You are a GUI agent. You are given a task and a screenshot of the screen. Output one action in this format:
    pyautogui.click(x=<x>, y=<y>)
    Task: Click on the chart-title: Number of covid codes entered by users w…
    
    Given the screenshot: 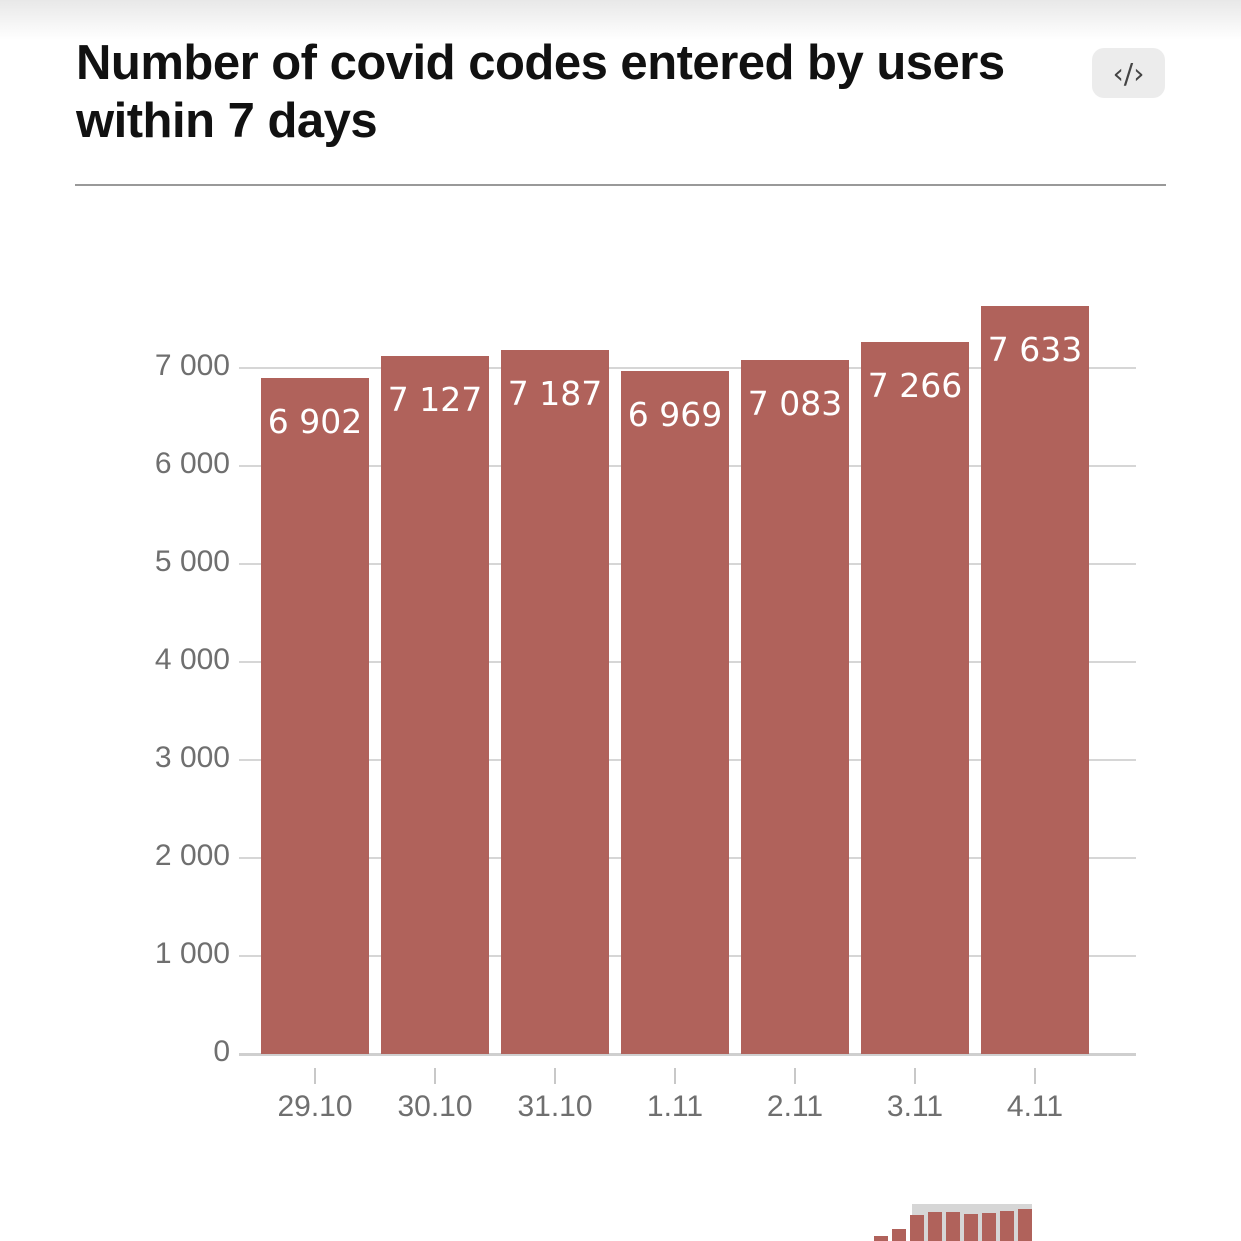 What is the action you would take?
    pyautogui.click(x=540, y=92)
    